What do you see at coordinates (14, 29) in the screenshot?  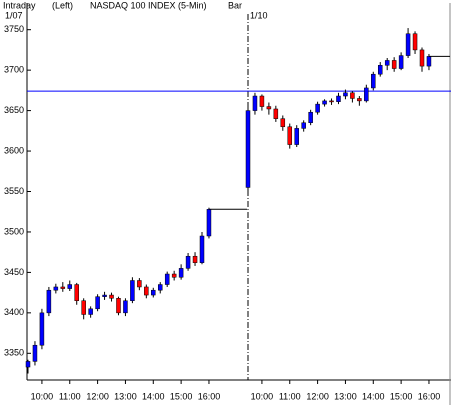 I see `y-tick-label: 3750` at bounding box center [14, 29].